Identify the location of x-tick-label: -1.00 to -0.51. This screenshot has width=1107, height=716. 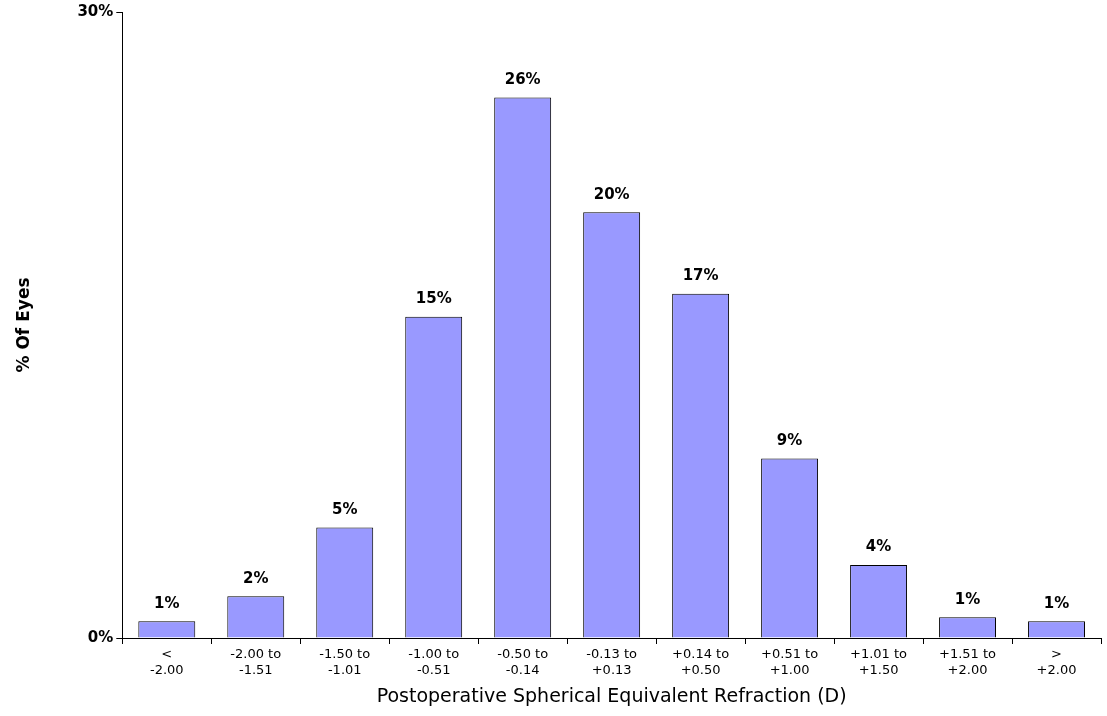
(434, 661).